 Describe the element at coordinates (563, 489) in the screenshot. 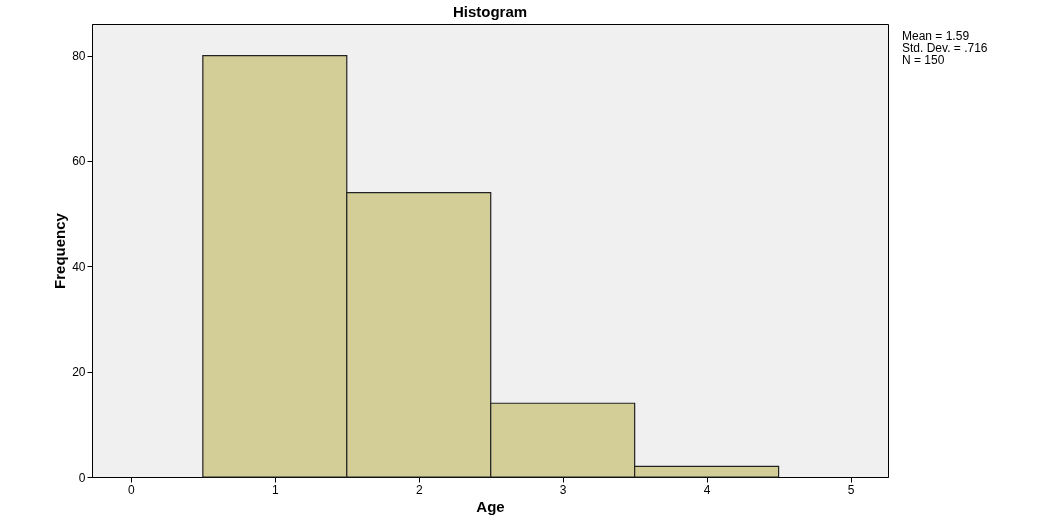

I see `x-tick-label: 3` at that location.